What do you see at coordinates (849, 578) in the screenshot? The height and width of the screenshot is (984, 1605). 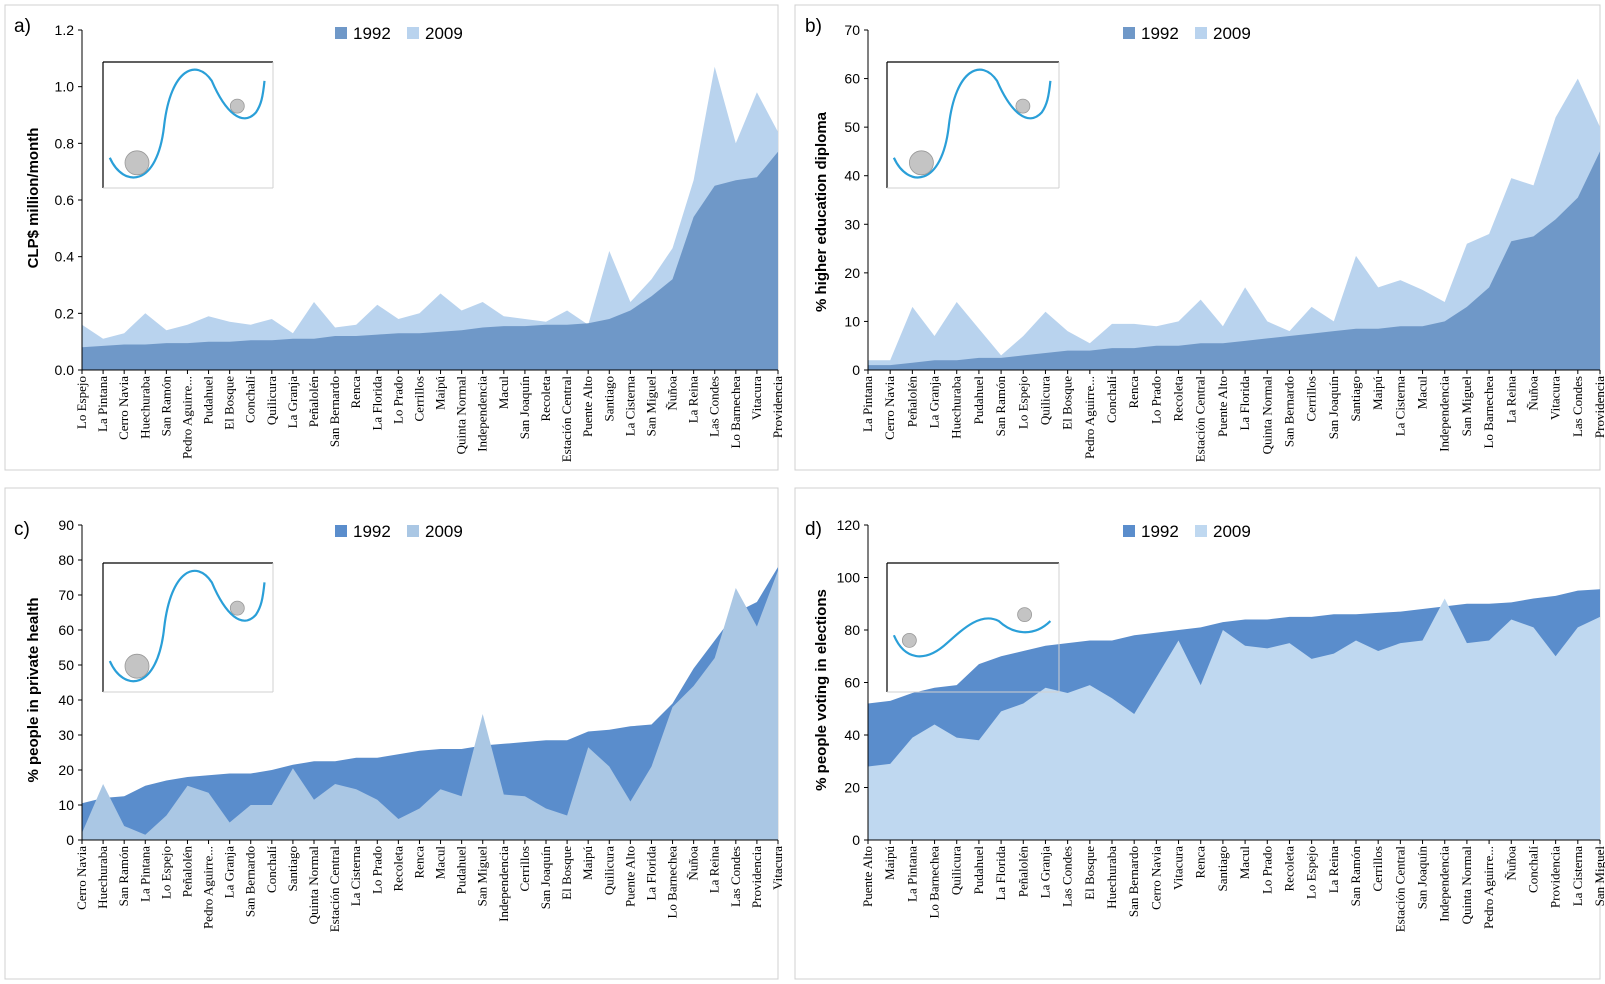 I see `y-tick-label: 100` at bounding box center [849, 578].